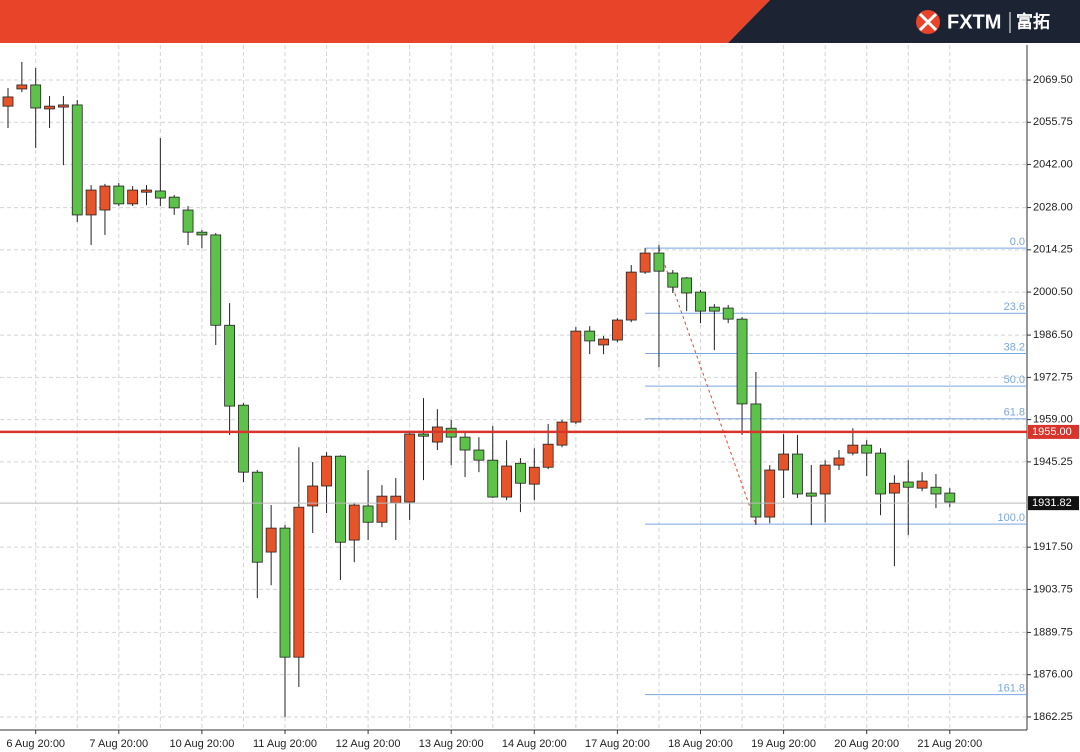 This screenshot has width=1080, height=752. I want to click on level-label-box, so click(1053, 431).